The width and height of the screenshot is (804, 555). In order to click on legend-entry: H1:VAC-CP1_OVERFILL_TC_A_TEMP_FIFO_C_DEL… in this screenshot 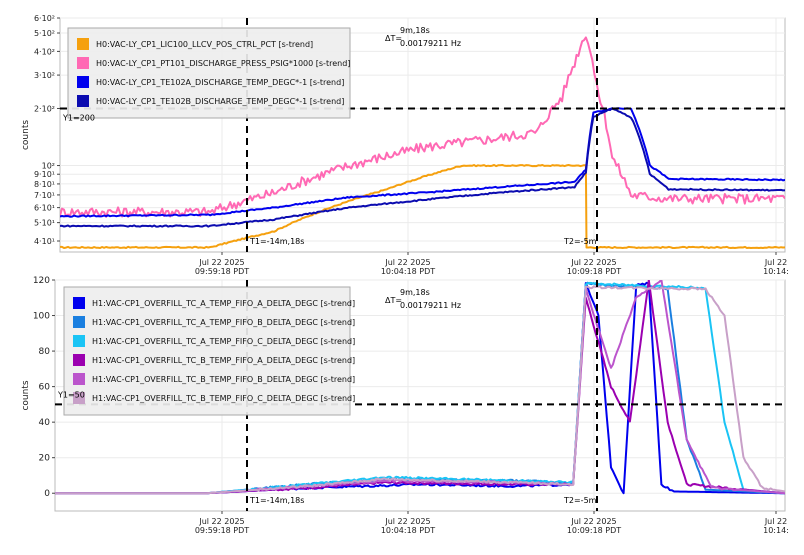, I will do `click(223, 341)`.